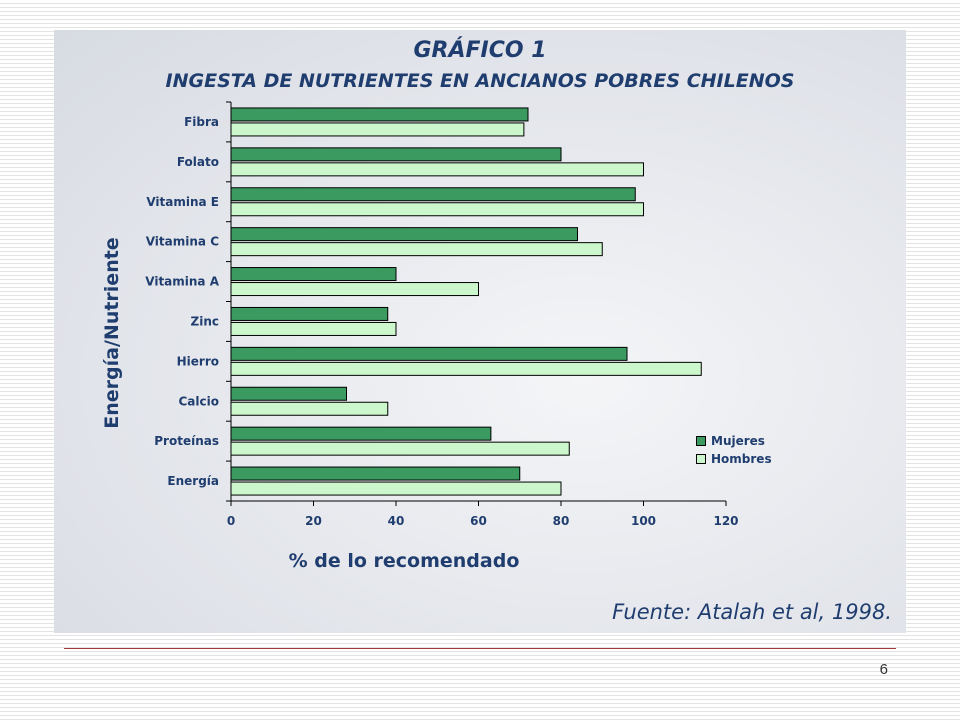  I want to click on page-number: 6, so click(883, 669).